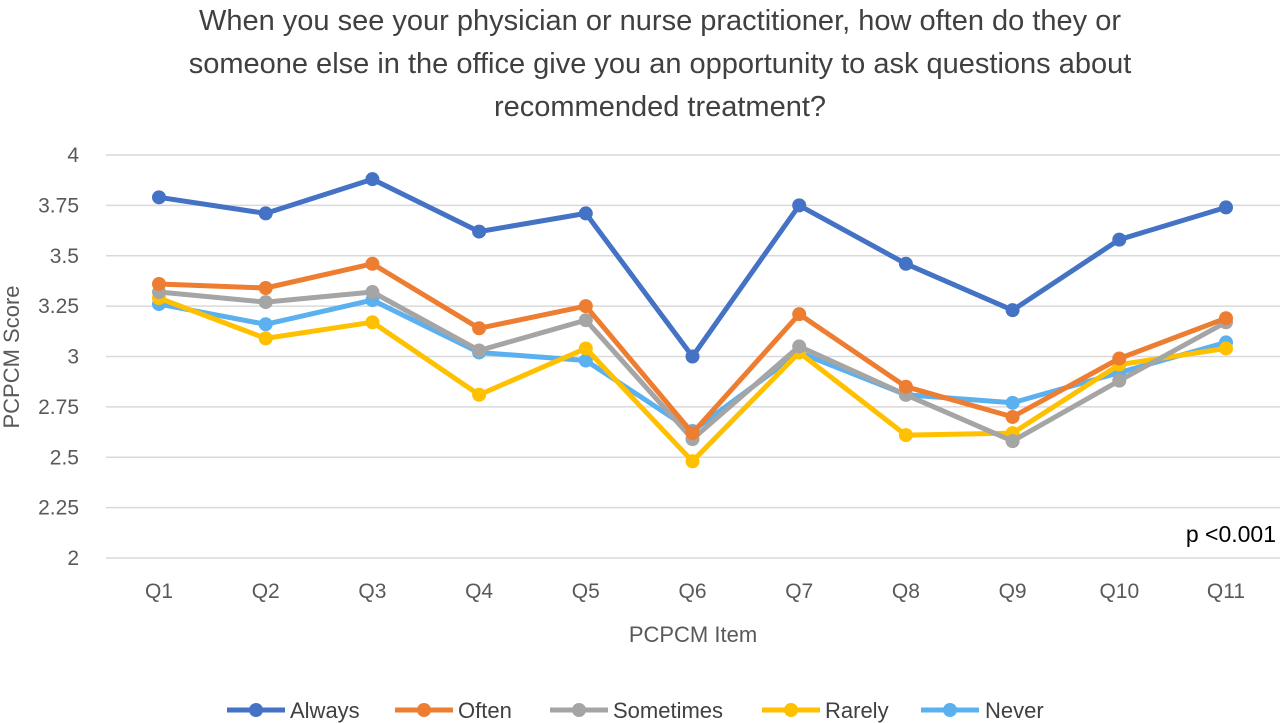 This screenshot has width=1280, height=723. I want to click on legend-label: Always, so click(325, 710).